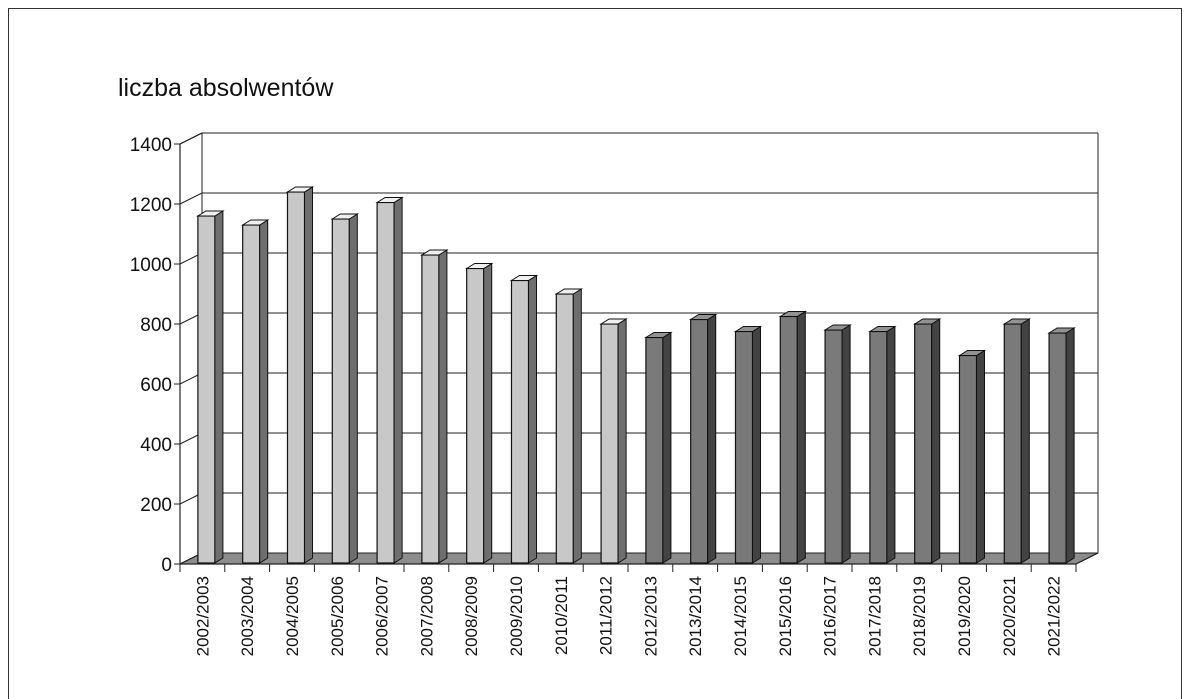 Image resolution: width=1187 pixels, height=699 pixels. I want to click on x-tick-label: 2003/2004, so click(247, 616).